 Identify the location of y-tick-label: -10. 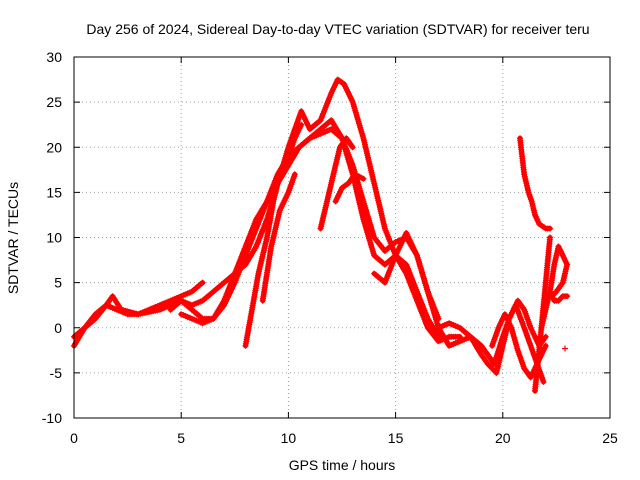
(52, 418).